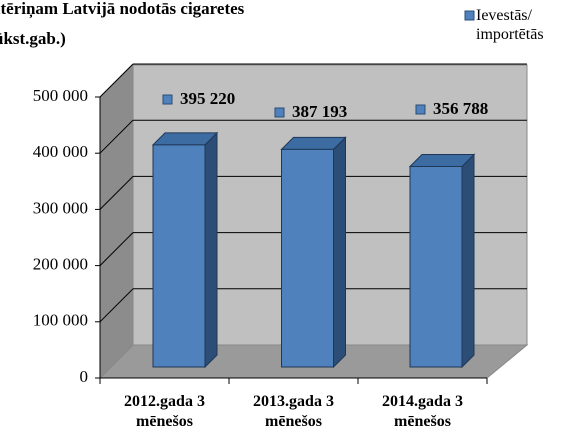 The width and height of the screenshot is (569, 434). I want to click on y-tick-label: 0, so click(84, 376).